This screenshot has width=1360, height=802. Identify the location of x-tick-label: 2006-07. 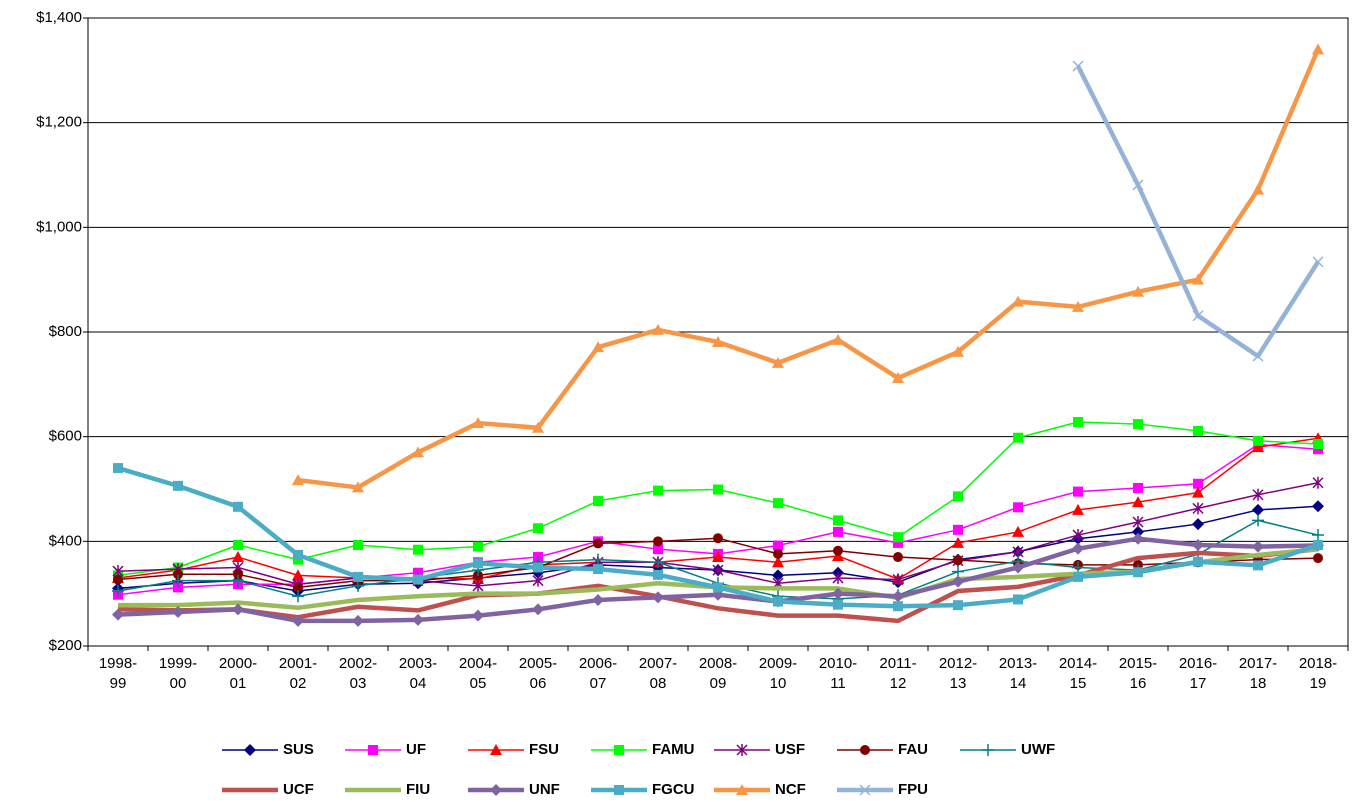
(598, 673).